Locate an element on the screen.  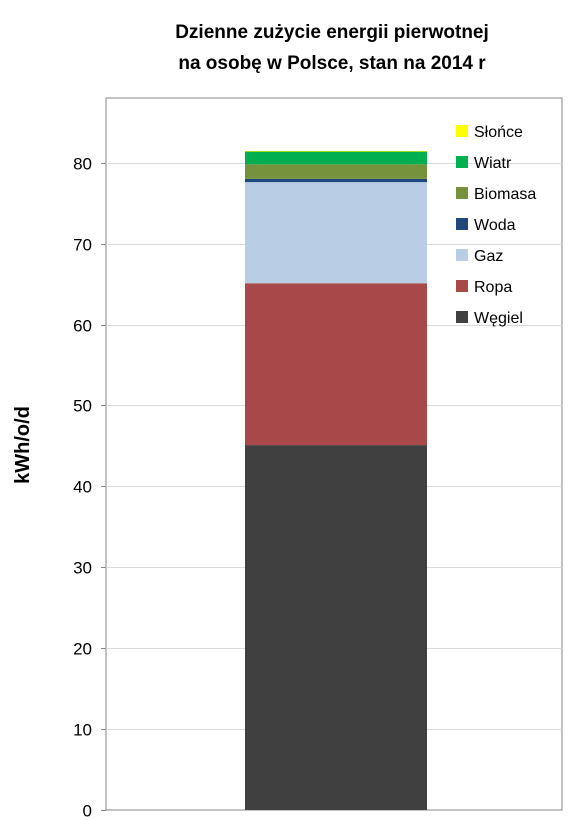
y-axis: 0 10 20 30 40 50 60 70 80 is located at coordinates (89, 487).